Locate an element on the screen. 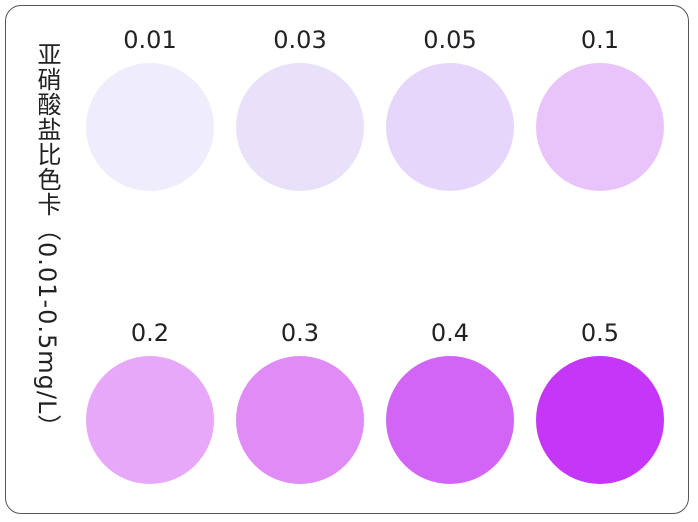 This screenshot has height=522, width=698. swatch-label: 0.5 is located at coordinates (600, 333).